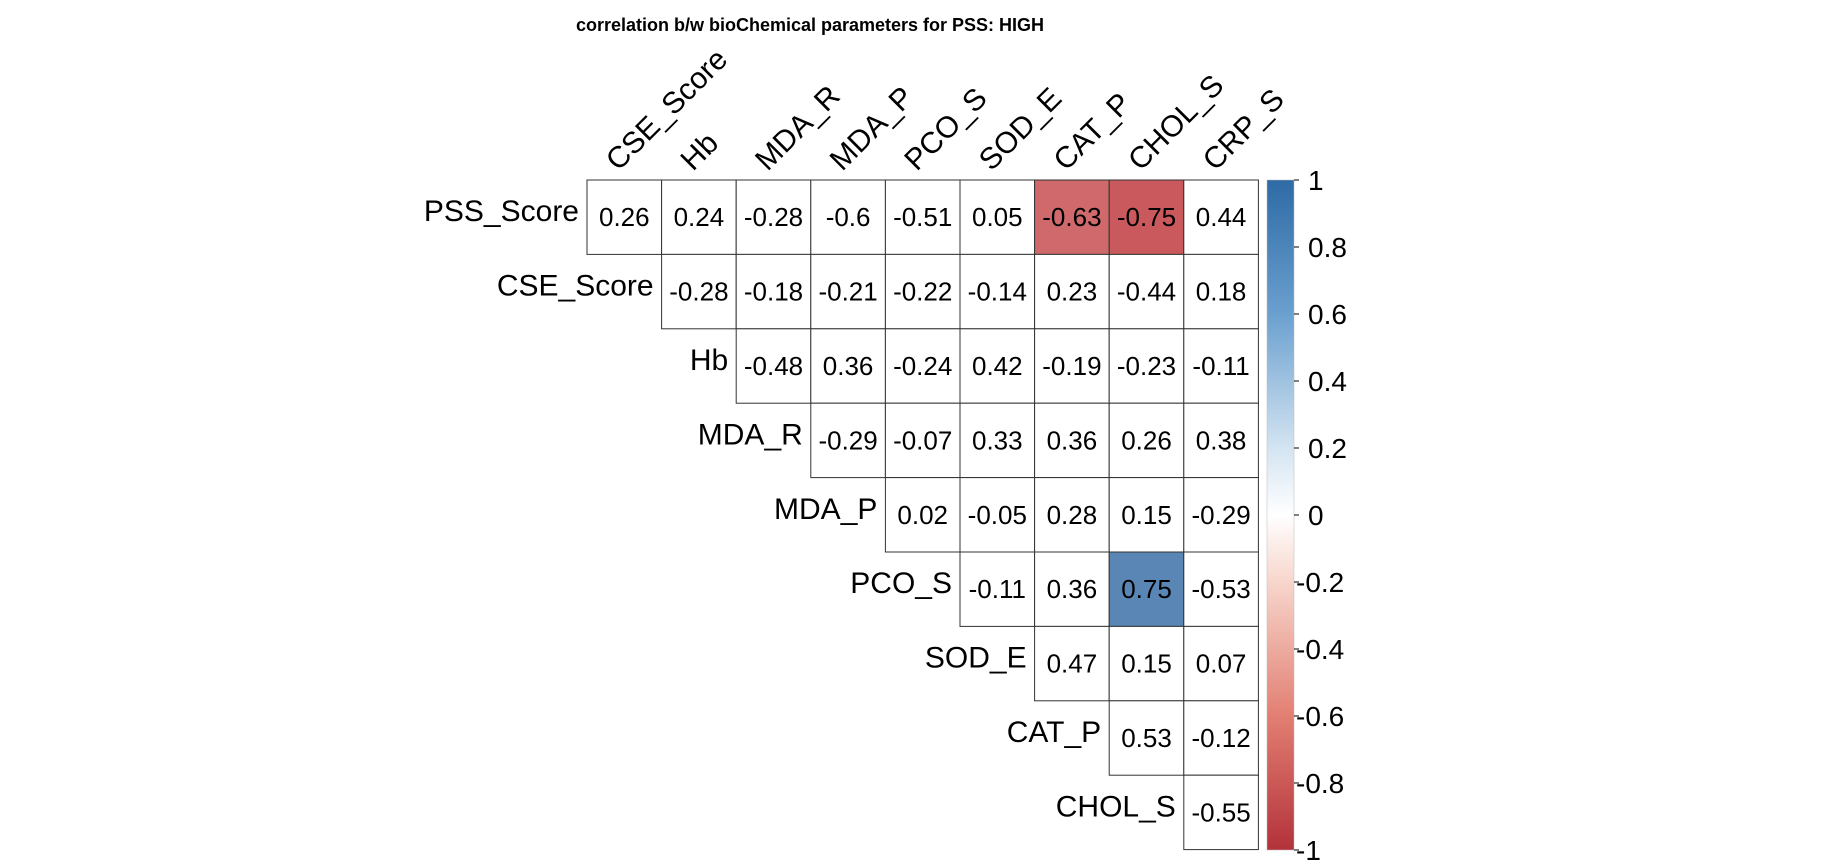 The image size is (1824, 864). What do you see at coordinates (945, 129) in the screenshot?
I see `column-label: PCO_S` at bounding box center [945, 129].